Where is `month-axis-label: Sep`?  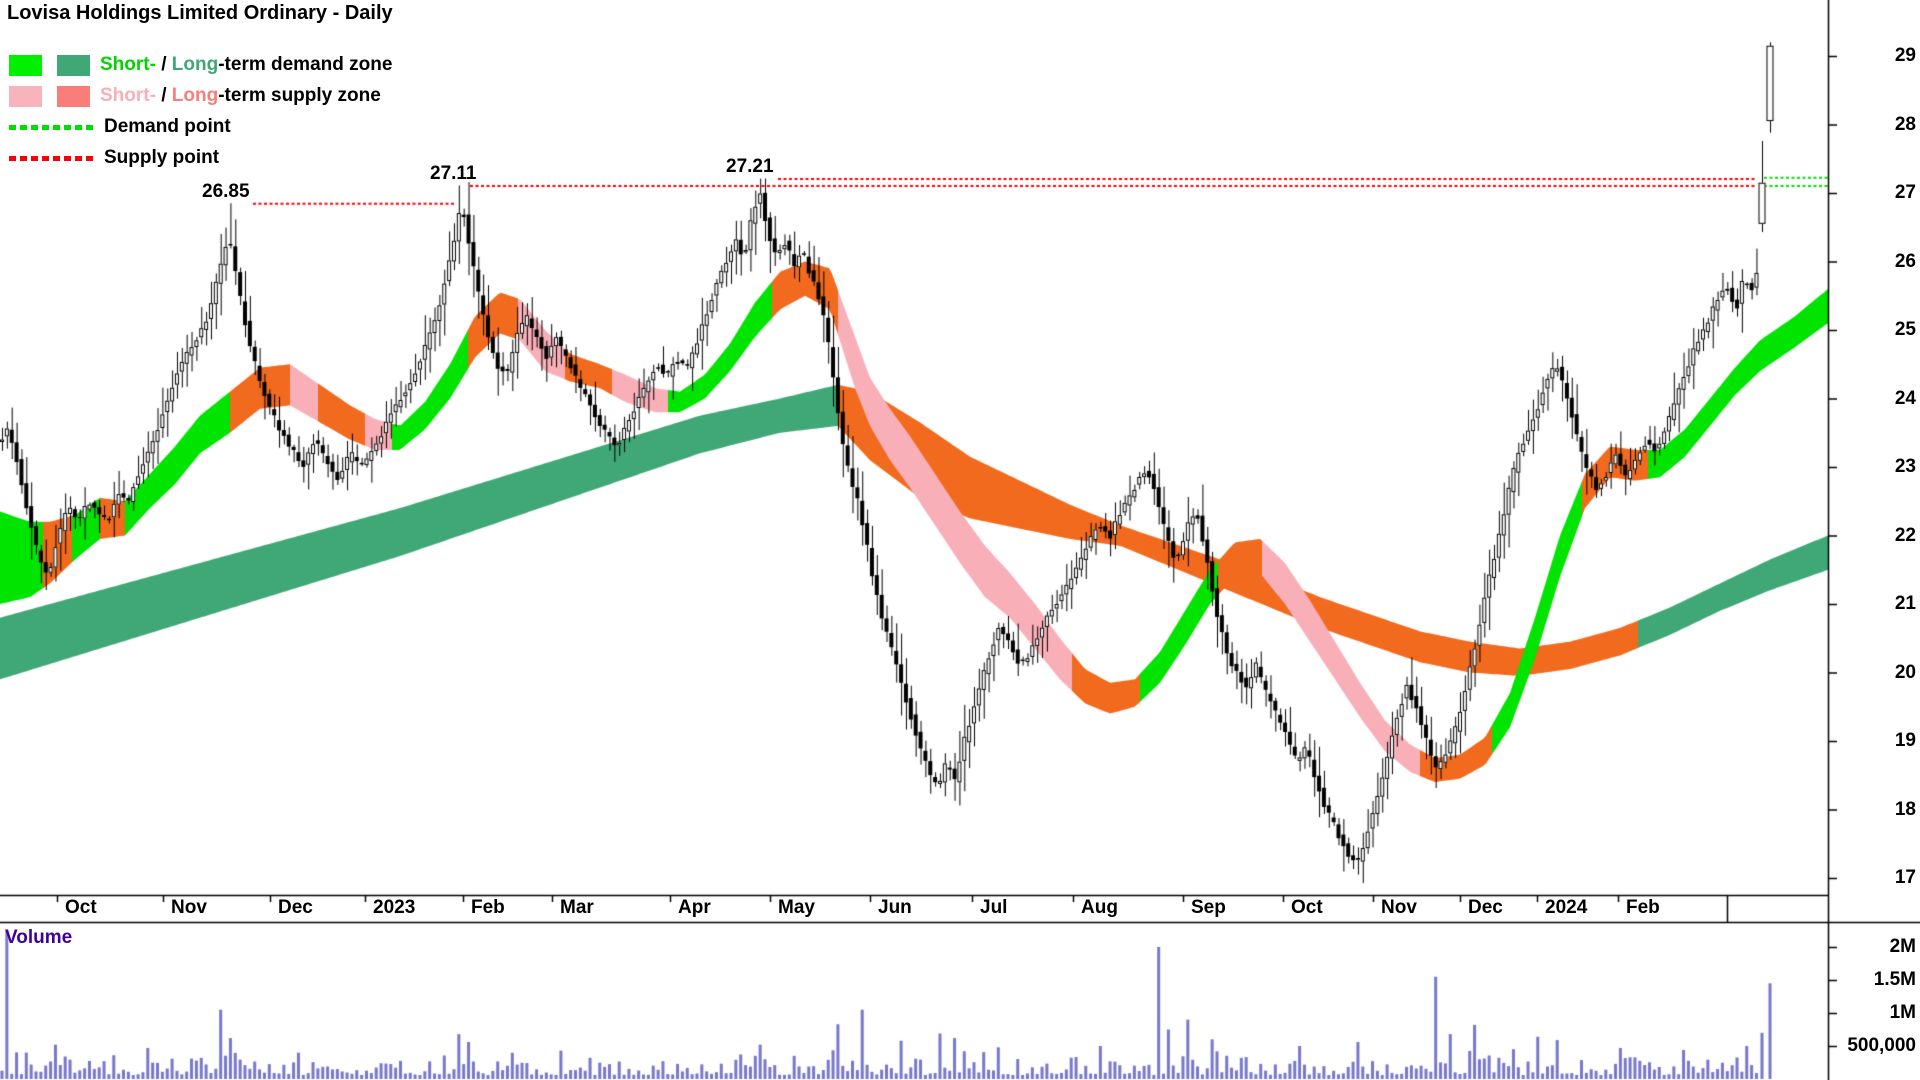 month-axis-label: Sep is located at coordinates (1208, 907).